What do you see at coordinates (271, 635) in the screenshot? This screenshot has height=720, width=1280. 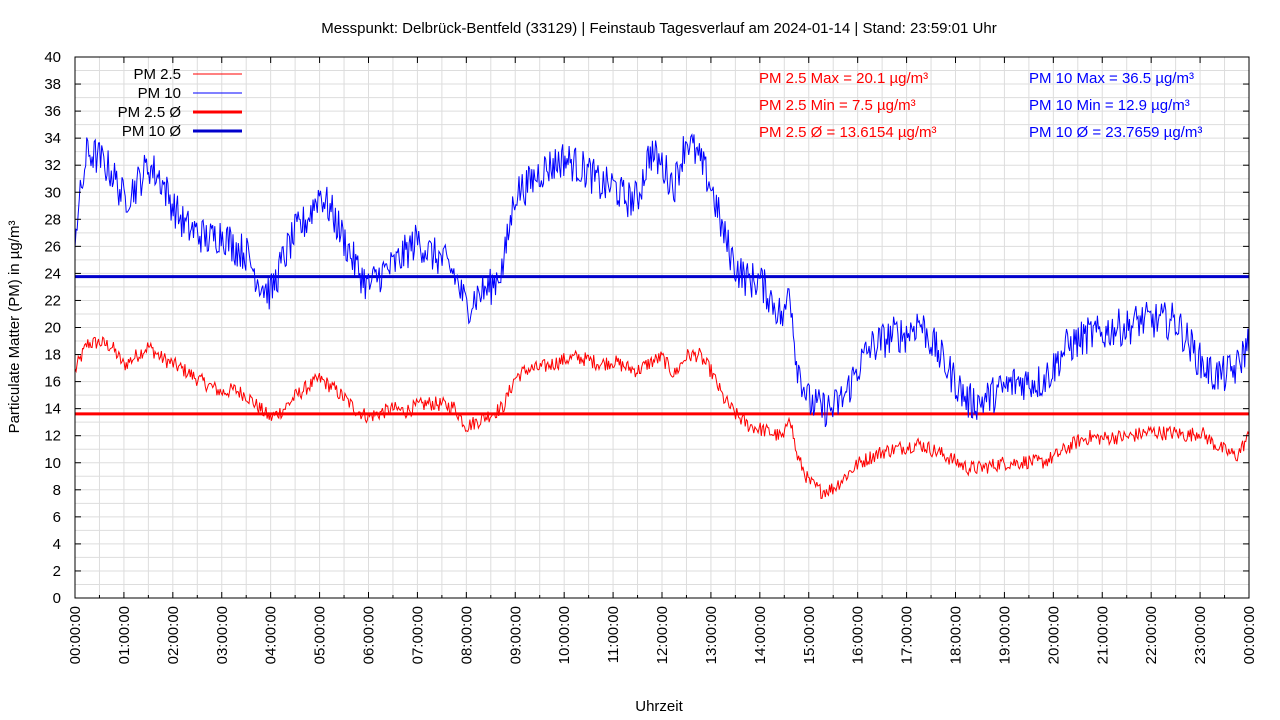 I see `x-tick-label: 04:00:00` at bounding box center [271, 635].